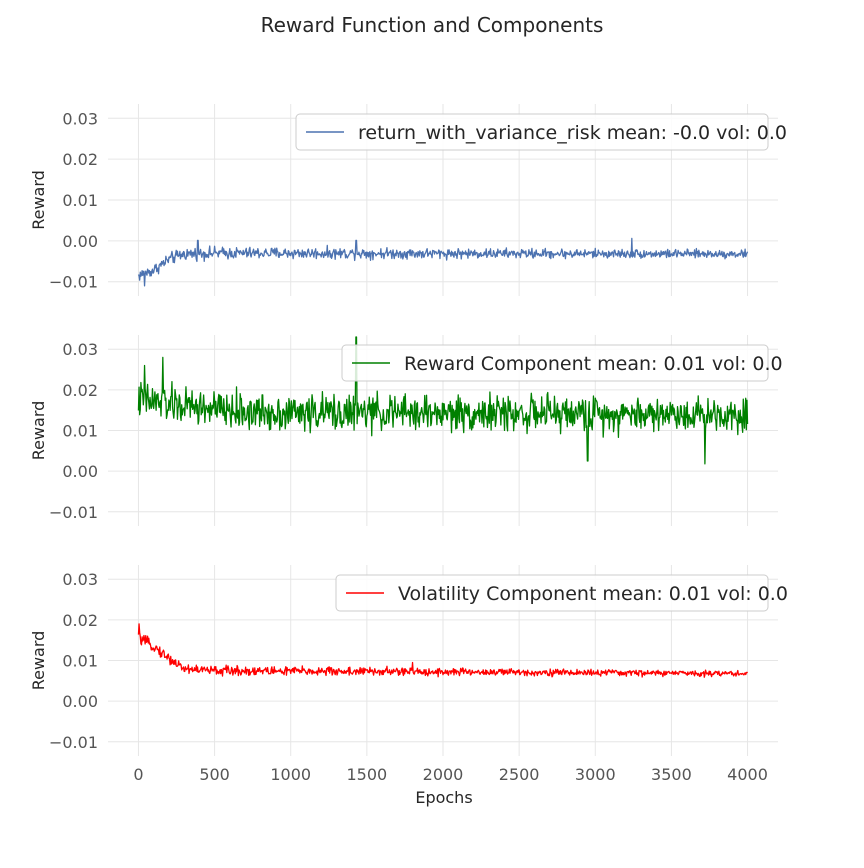  What do you see at coordinates (214, 774) in the screenshot?
I see `x-tick-label: 500` at bounding box center [214, 774].